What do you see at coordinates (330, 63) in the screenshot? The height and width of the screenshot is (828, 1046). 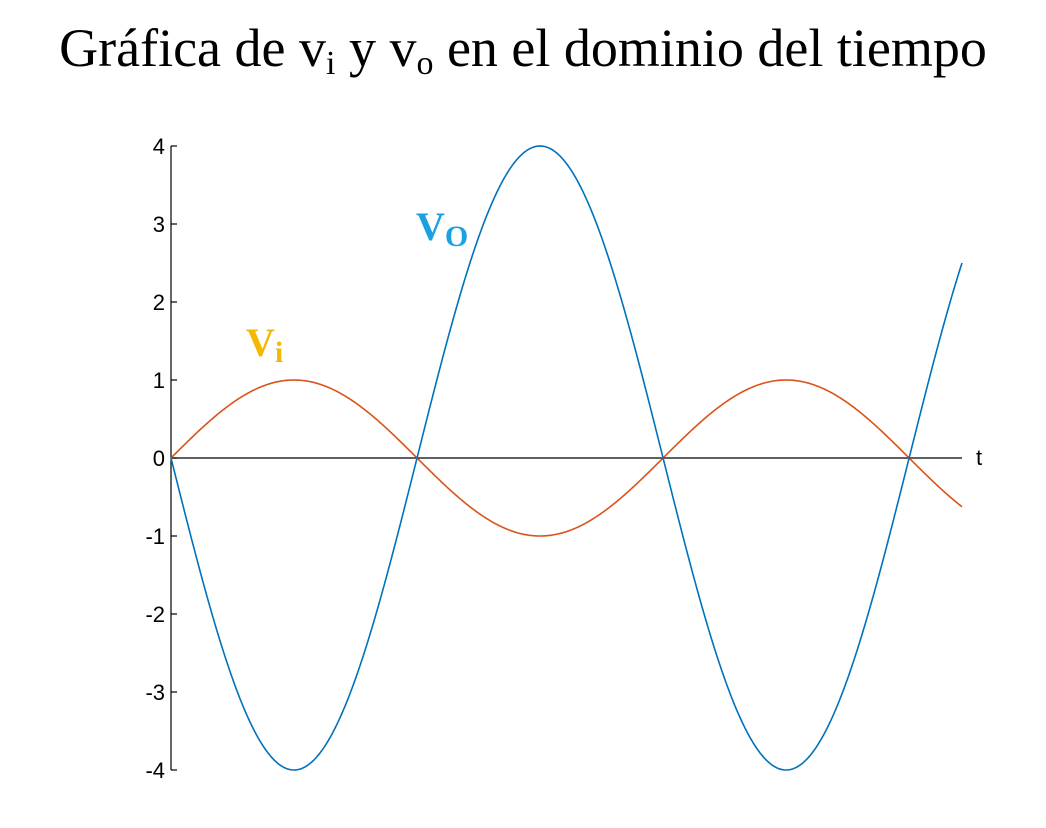 I see `title-sub-i: i` at bounding box center [330, 63].